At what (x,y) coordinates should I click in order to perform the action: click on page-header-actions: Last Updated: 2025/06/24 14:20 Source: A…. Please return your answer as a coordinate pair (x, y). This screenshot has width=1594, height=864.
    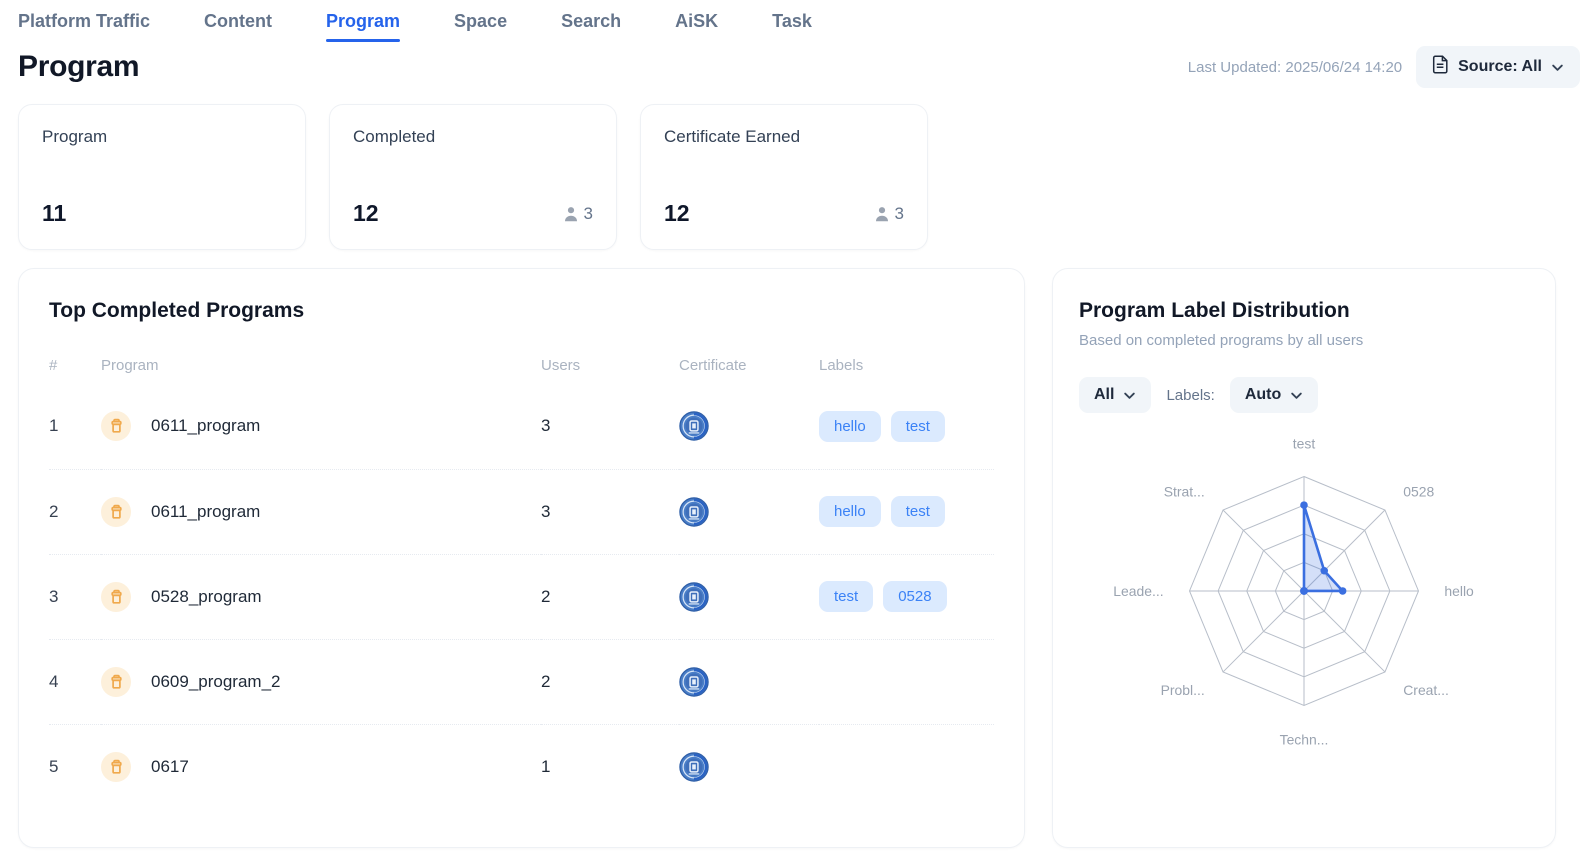
    Looking at the image, I should click on (1384, 67).